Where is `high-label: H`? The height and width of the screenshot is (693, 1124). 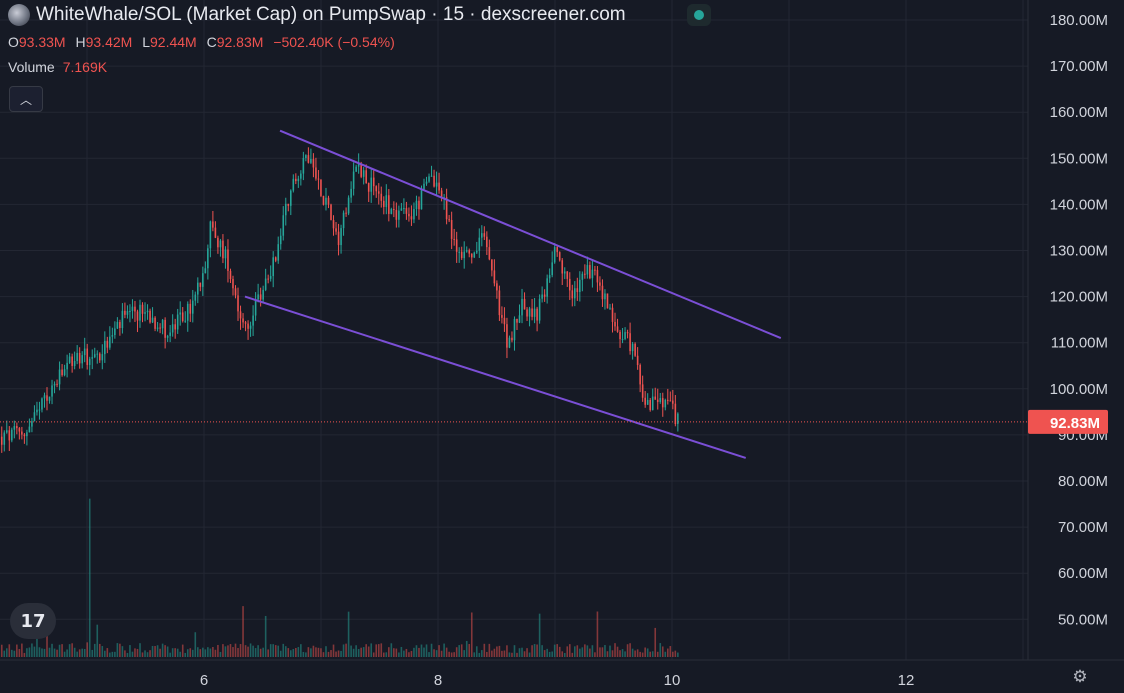 high-label: H is located at coordinates (80, 42).